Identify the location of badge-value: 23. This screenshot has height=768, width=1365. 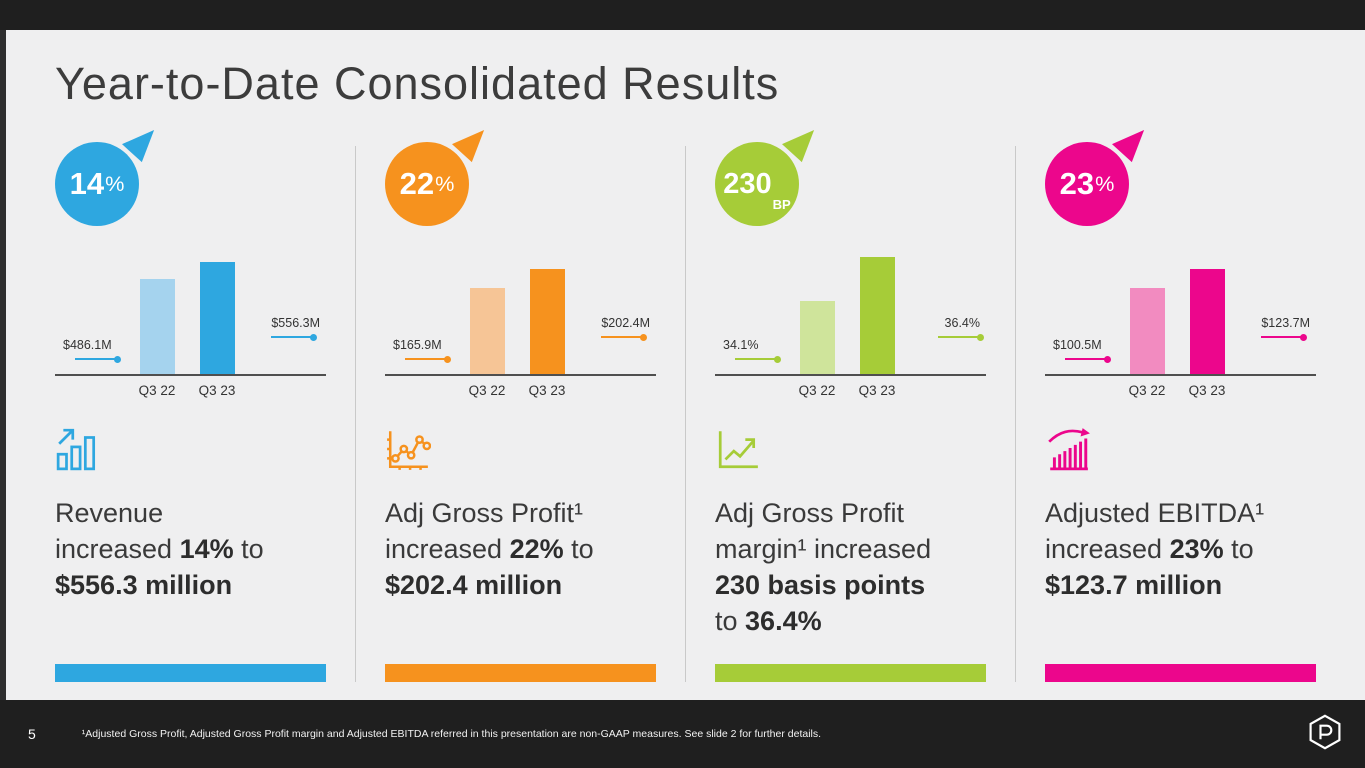
(1077, 183).